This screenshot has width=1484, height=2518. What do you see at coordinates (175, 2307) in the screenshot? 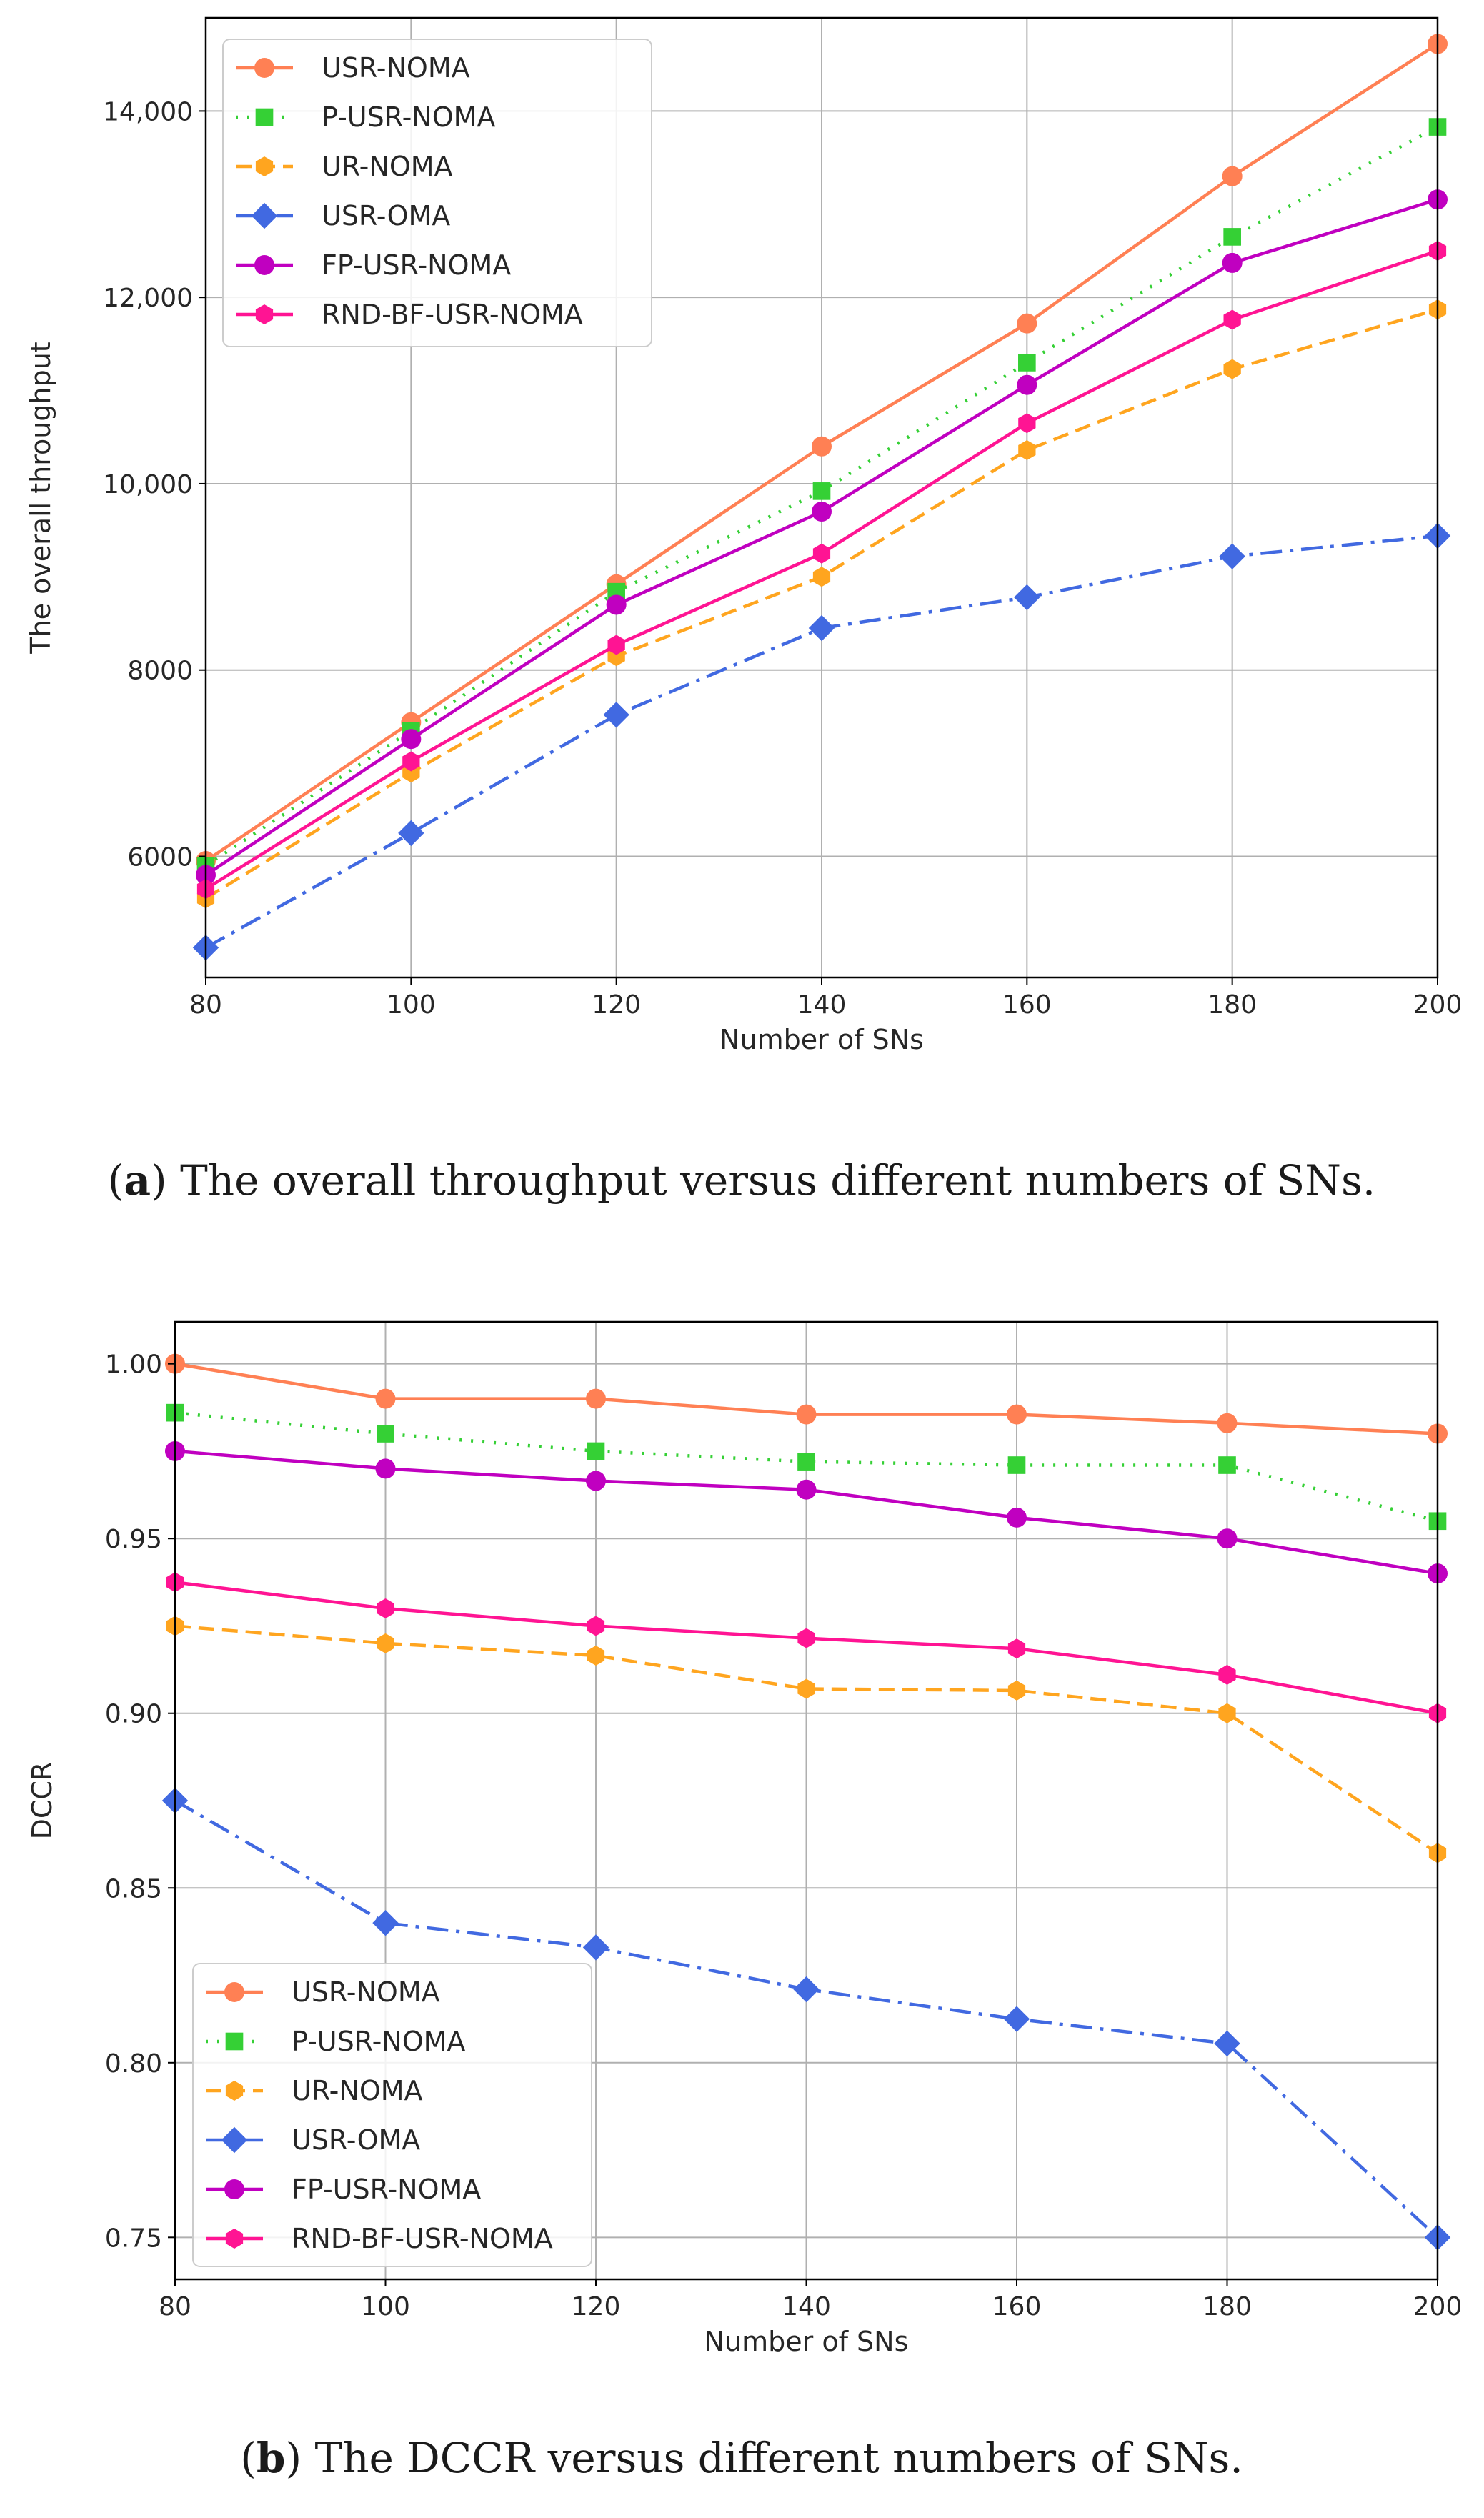
I see `chart-b-xtick-label: 80` at bounding box center [175, 2307].